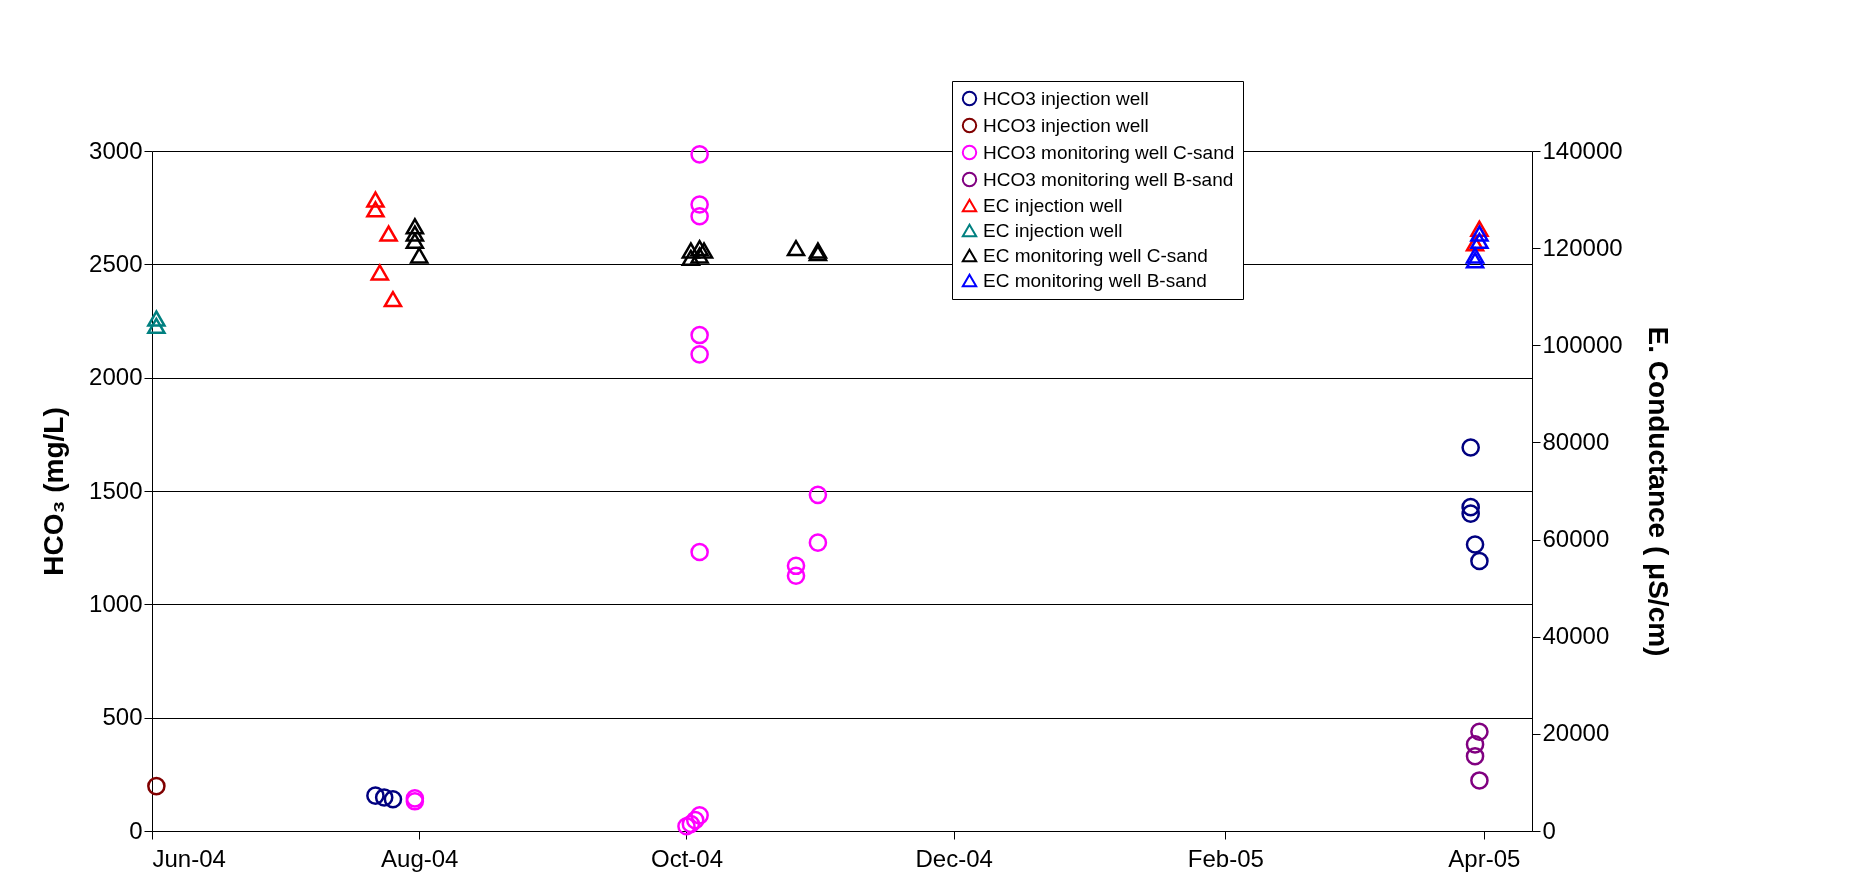 The height and width of the screenshot is (891, 1876). What do you see at coordinates (116, 263) in the screenshot?
I see `y-tick-label: 2500` at bounding box center [116, 263].